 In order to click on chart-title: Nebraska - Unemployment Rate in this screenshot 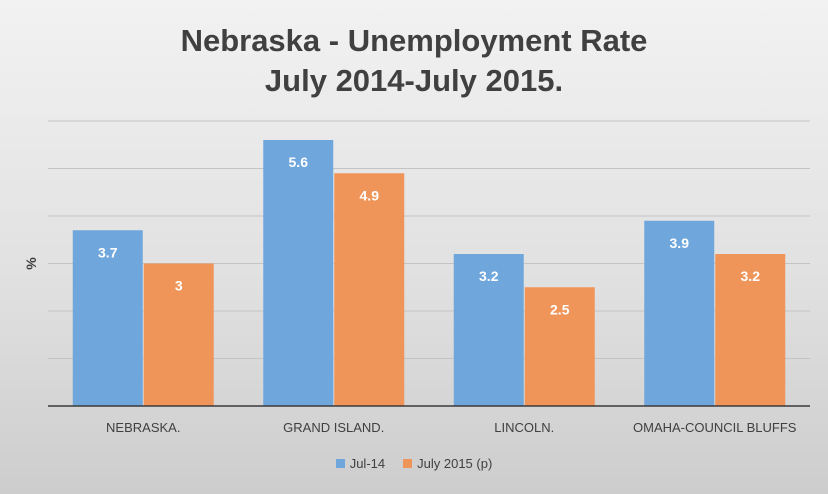, I will do `click(414, 40)`.